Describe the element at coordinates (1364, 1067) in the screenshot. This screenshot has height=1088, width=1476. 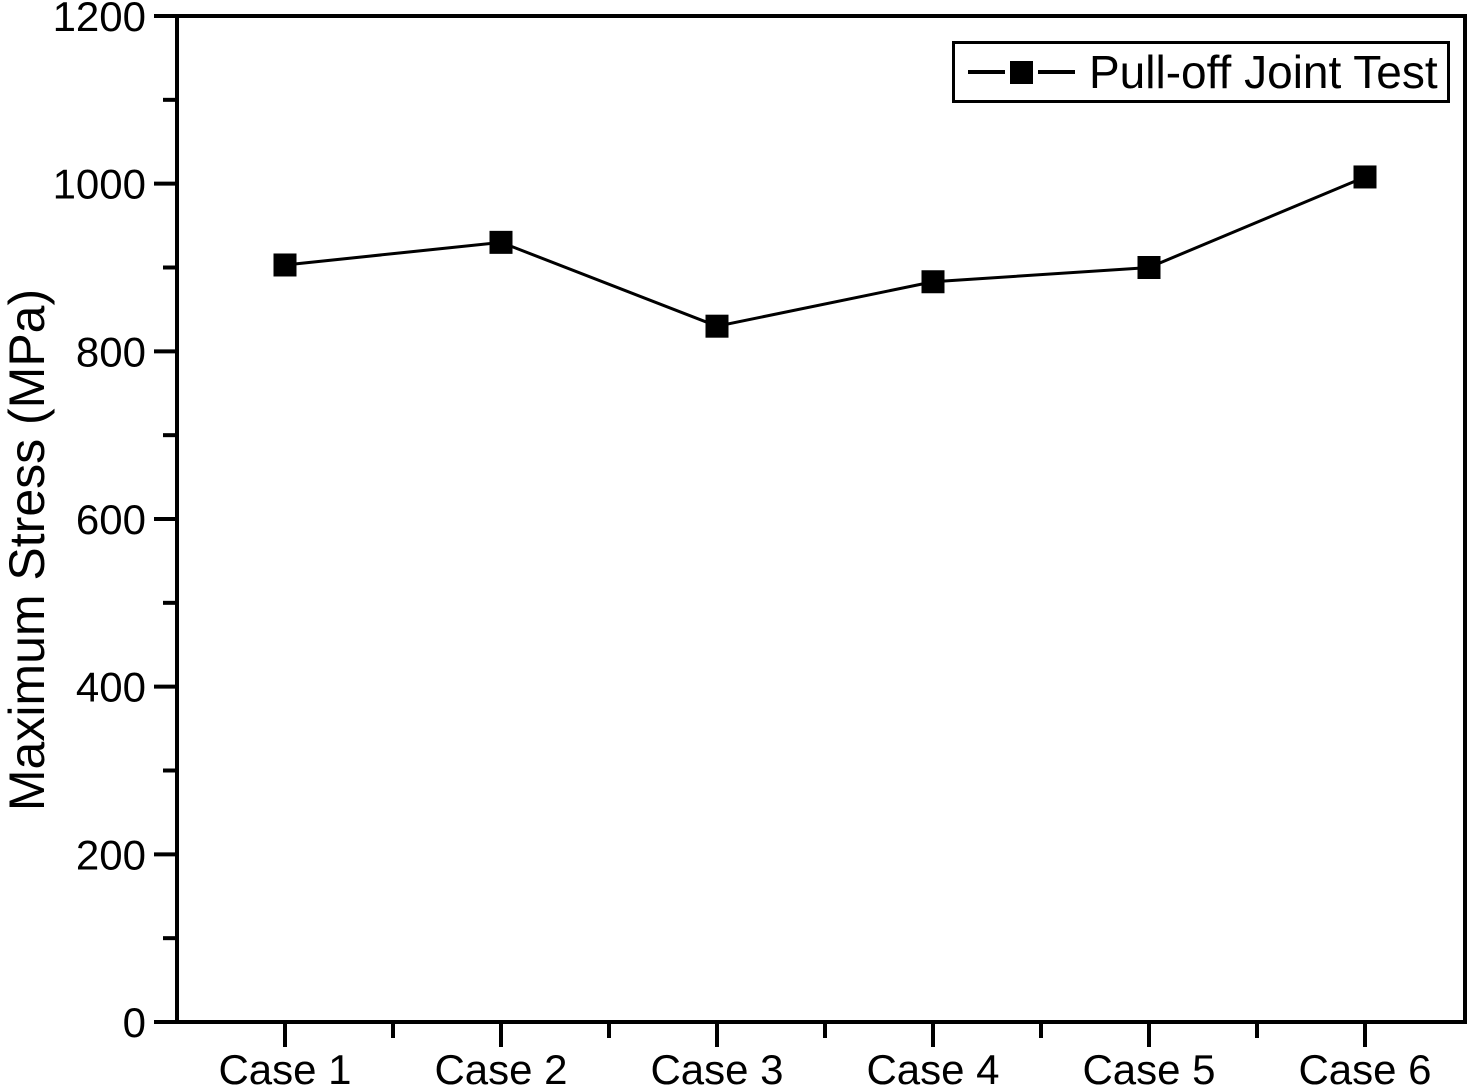
I see `x-tick-label: Case 6` at that location.